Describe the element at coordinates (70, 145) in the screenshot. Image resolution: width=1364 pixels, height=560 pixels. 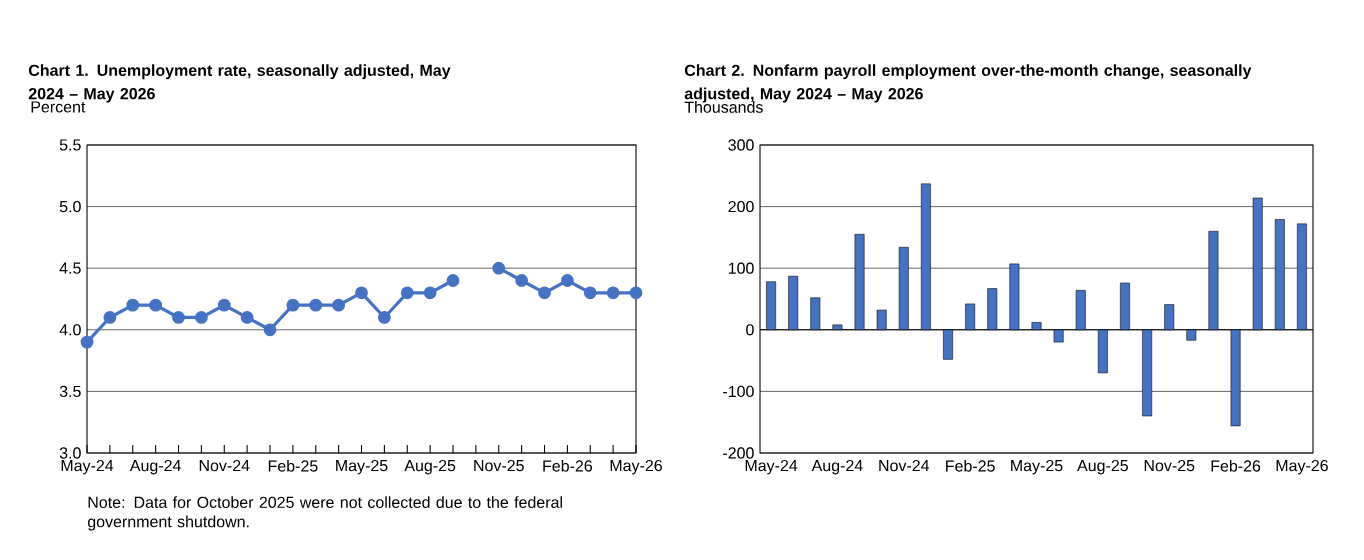
I see `y-tick-label: 5.5` at that location.